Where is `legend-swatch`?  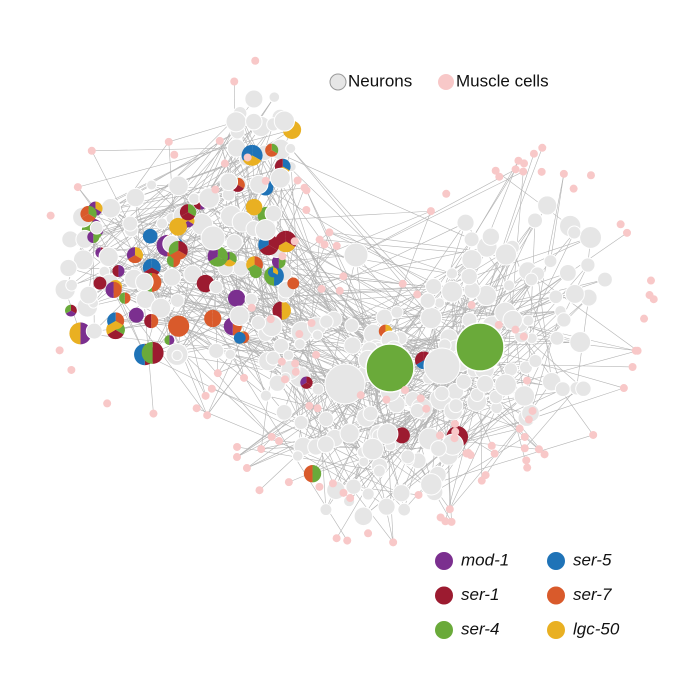 legend-swatch is located at coordinates (444, 595).